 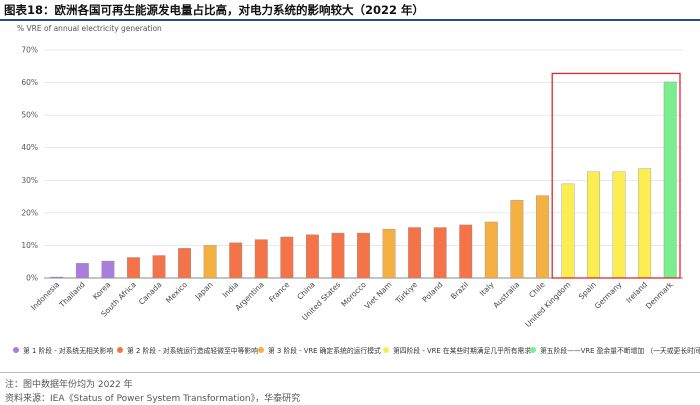 What do you see at coordinates (547, 304) in the screenshot?
I see `x-tick-label: United Kingdom` at bounding box center [547, 304].